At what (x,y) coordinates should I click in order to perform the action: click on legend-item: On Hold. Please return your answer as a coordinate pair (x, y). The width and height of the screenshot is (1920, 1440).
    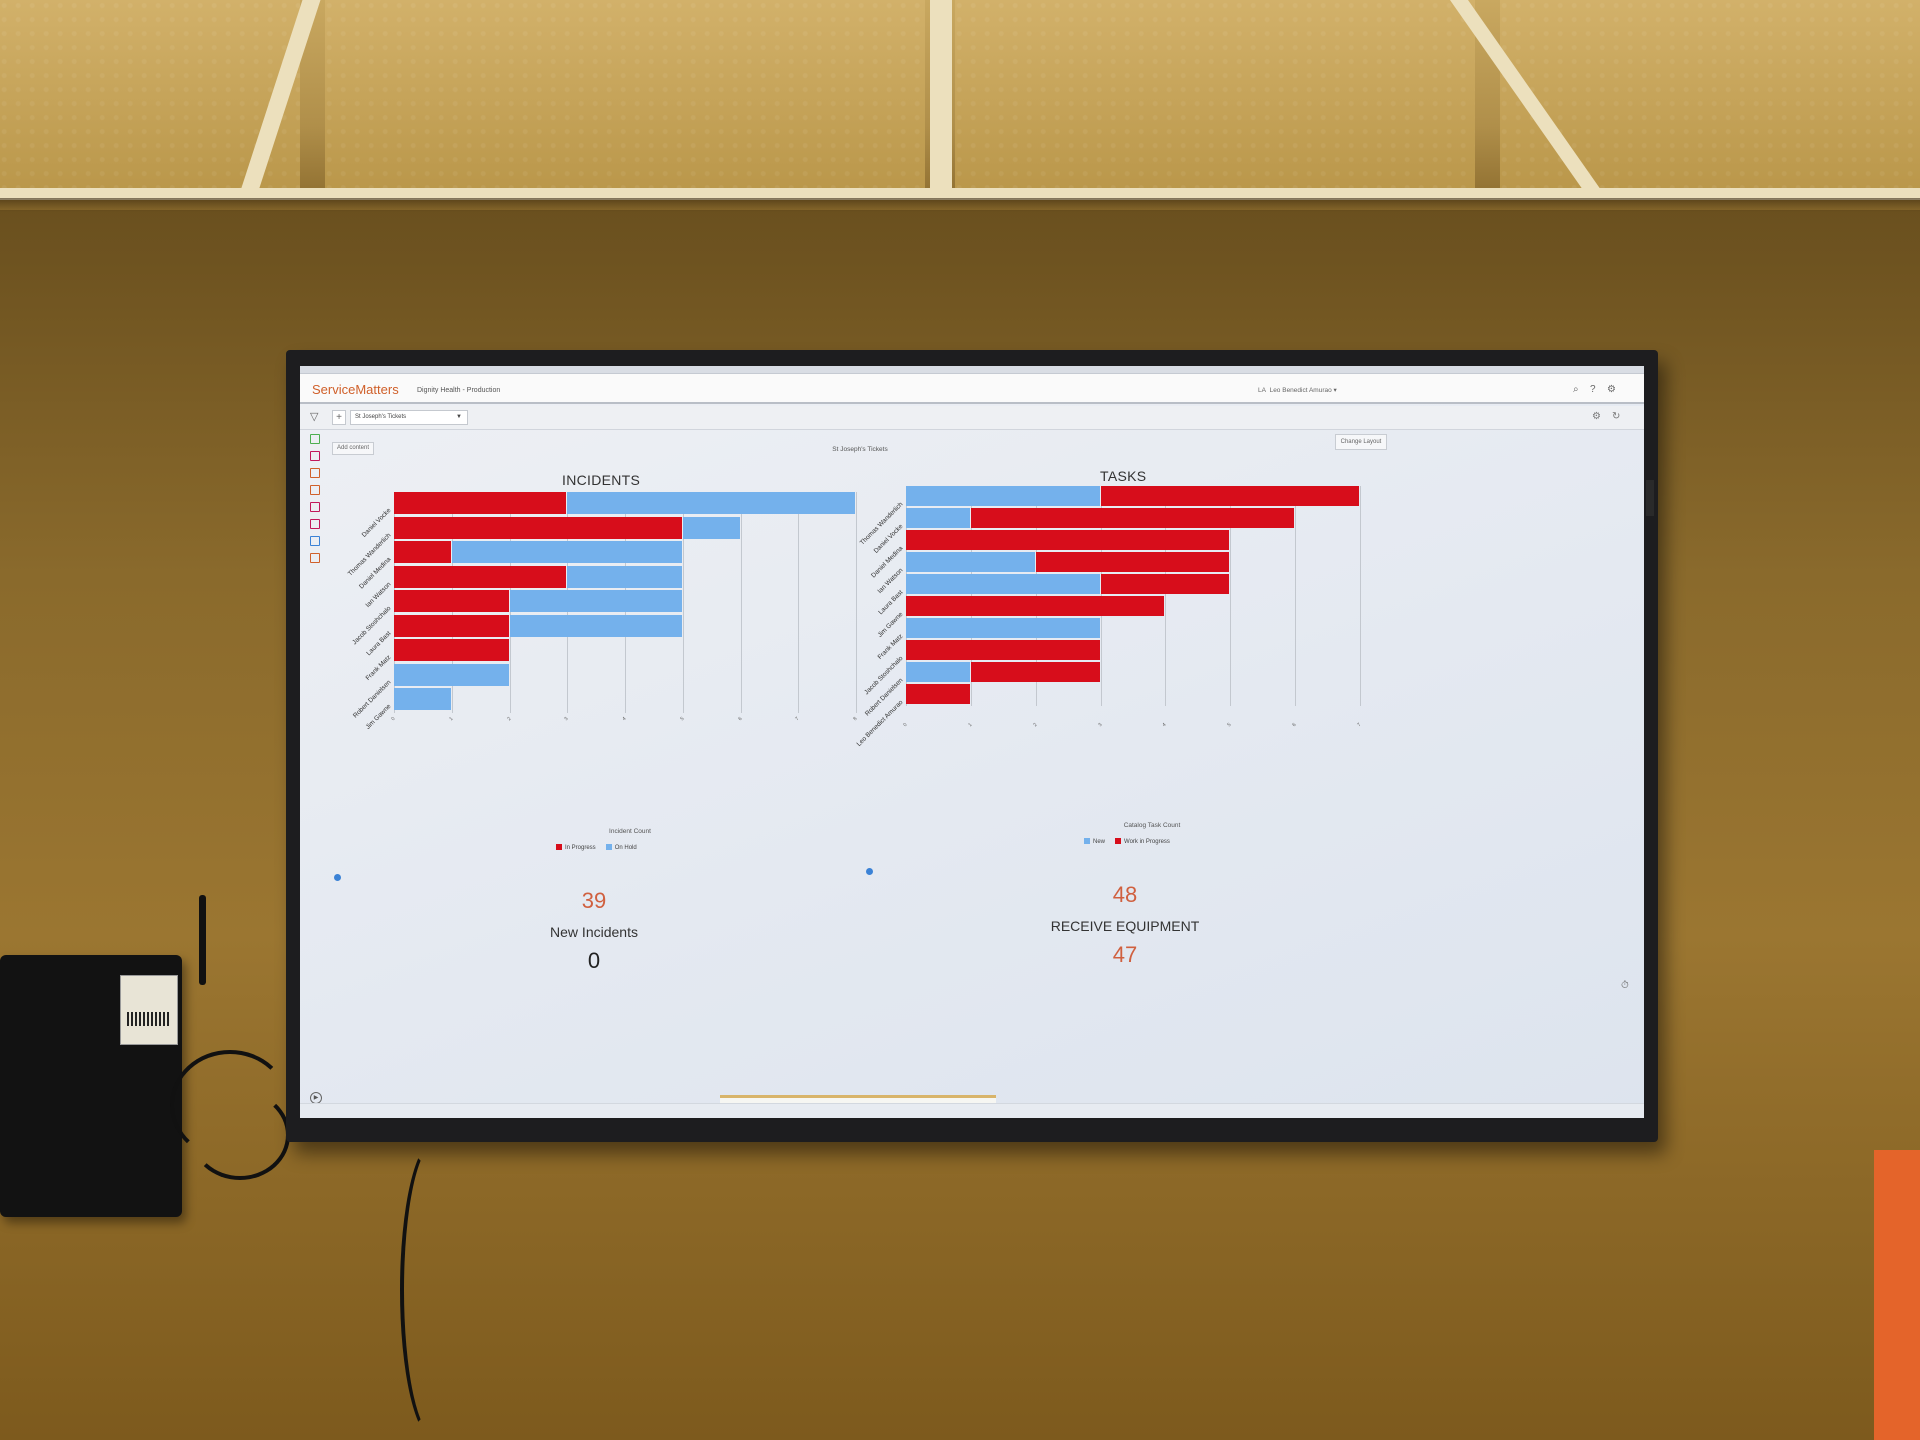
    Looking at the image, I should click on (621, 847).